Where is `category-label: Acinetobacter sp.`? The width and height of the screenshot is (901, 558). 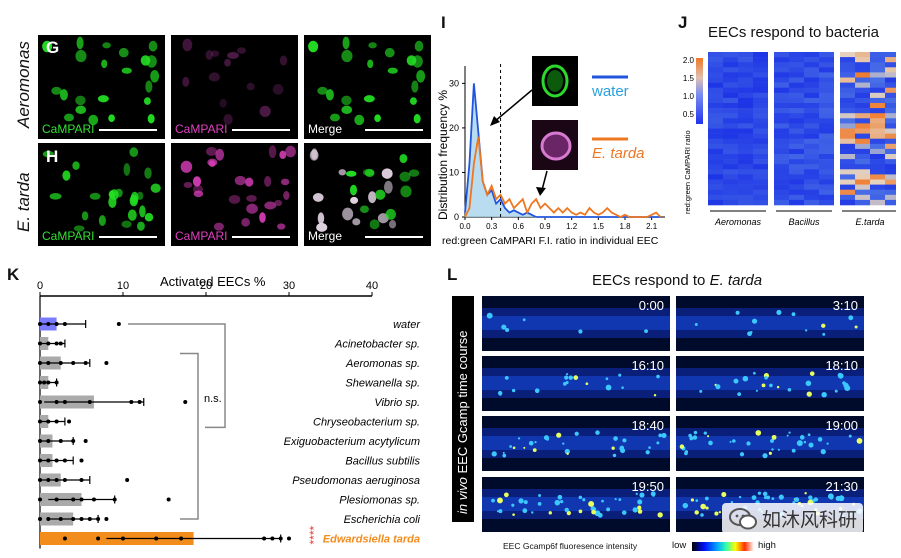 category-label: Acinetobacter sp. is located at coordinates (377, 345).